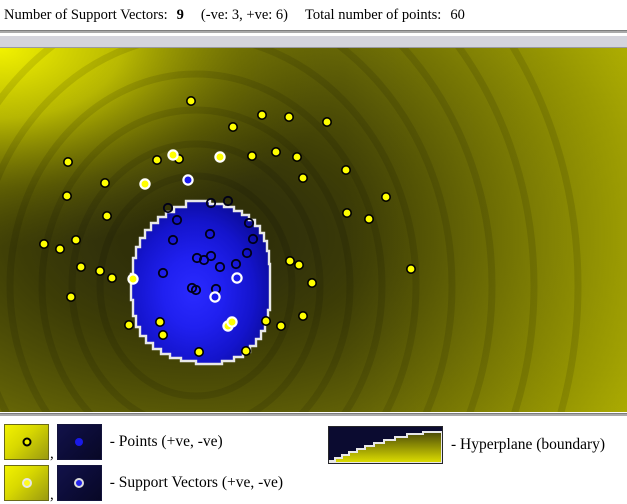 This screenshot has width=627, height=504. Describe the element at coordinates (86, 14) in the screenshot. I see `support-vector-count-label: Number of Support Vectors:` at that location.